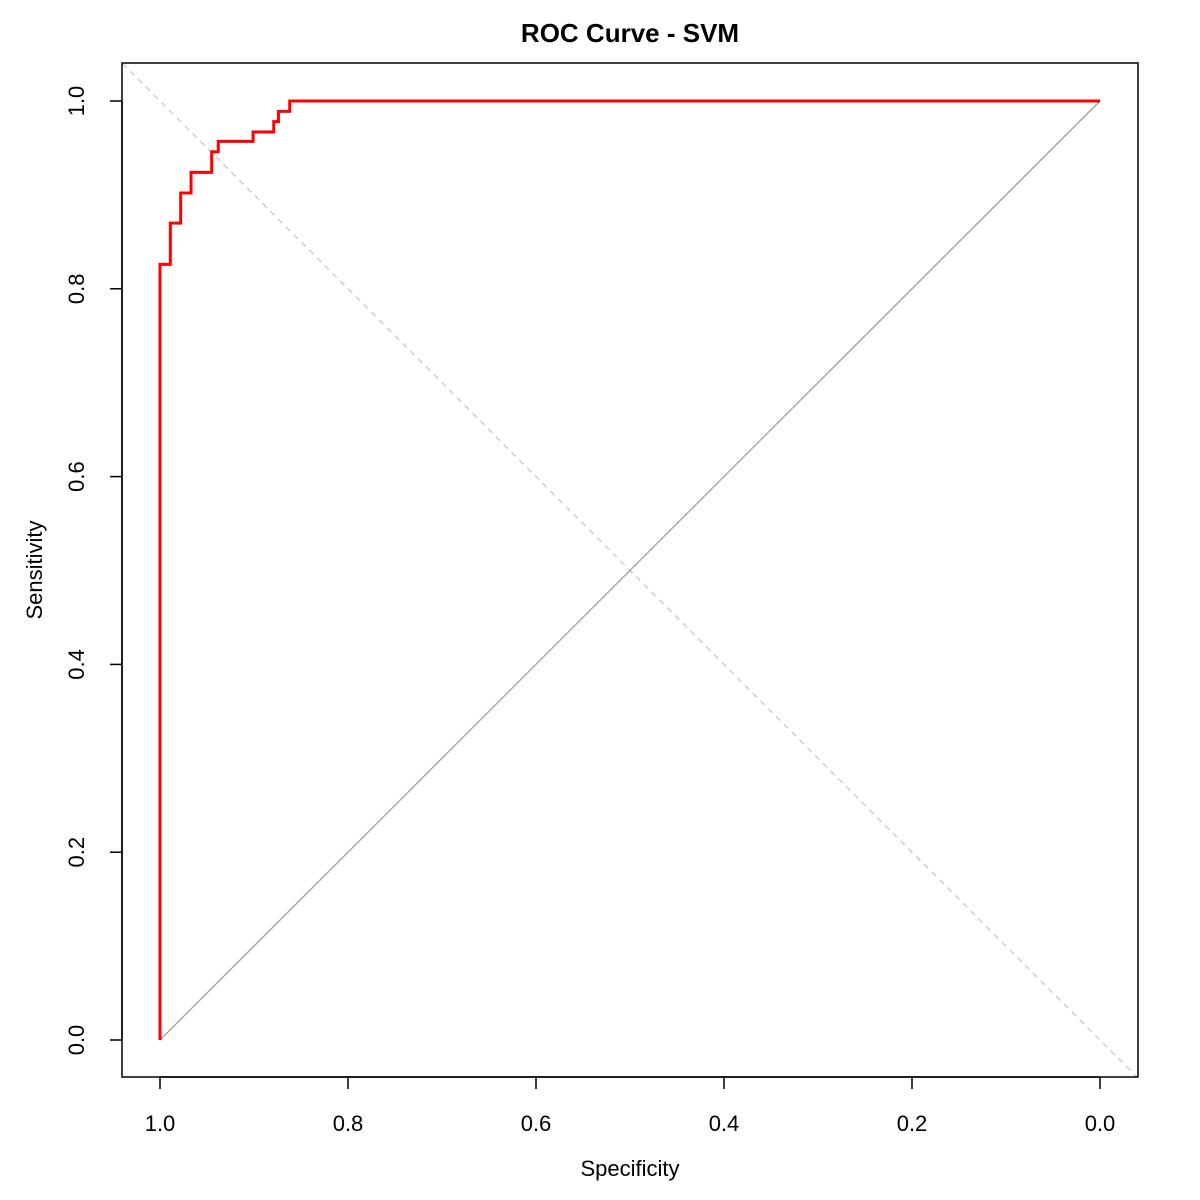 The image size is (1200, 1200). What do you see at coordinates (93, 571) in the screenshot?
I see `y-axis: 0.0 0.2 0.4 0.6 0.8 1.0` at bounding box center [93, 571].